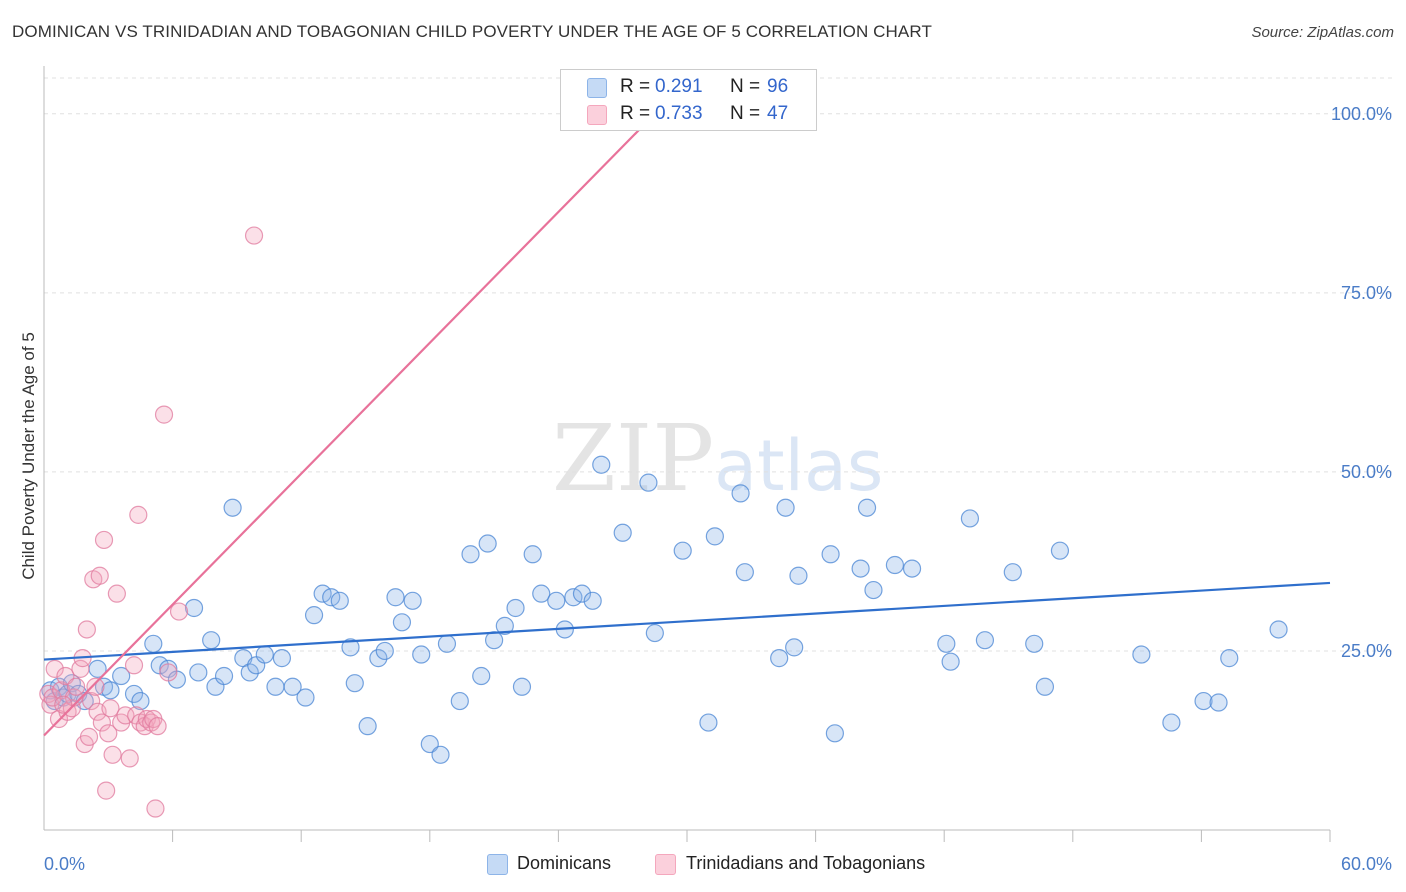 This screenshot has width=1406, height=892. What do you see at coordinates (1366, 651) in the screenshot?
I see `y-tick-label: 25.0%` at bounding box center [1366, 651].